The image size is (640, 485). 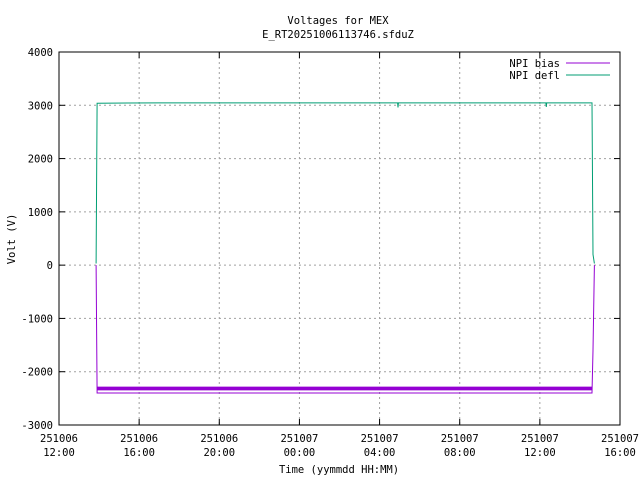 I want to click on x-tick-label-time: 08:00, so click(x=460, y=453).